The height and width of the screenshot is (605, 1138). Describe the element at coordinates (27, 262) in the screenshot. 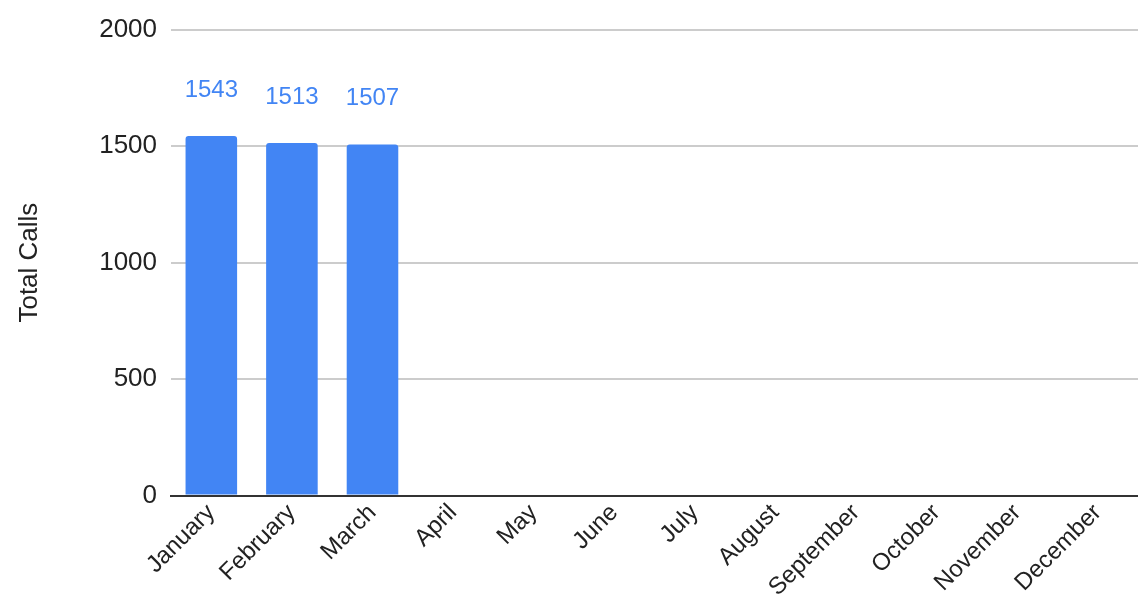

I see `y-axis-title: Total Calls` at that location.